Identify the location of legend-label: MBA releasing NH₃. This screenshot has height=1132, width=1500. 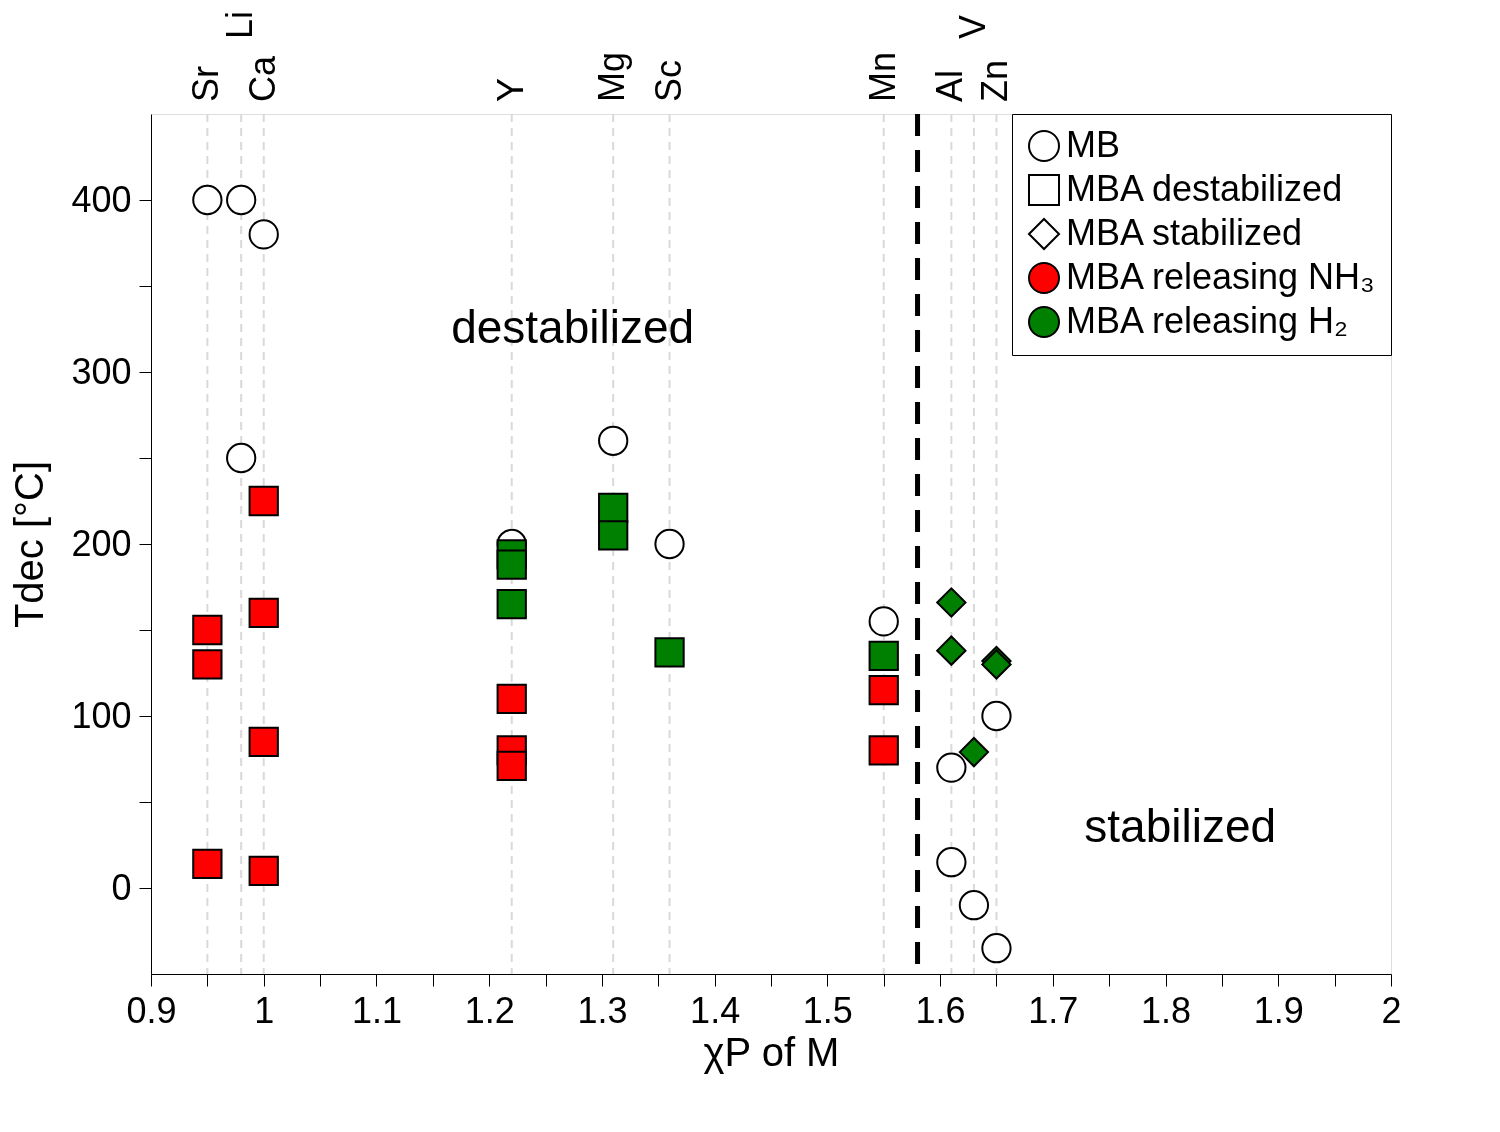
(1220, 276).